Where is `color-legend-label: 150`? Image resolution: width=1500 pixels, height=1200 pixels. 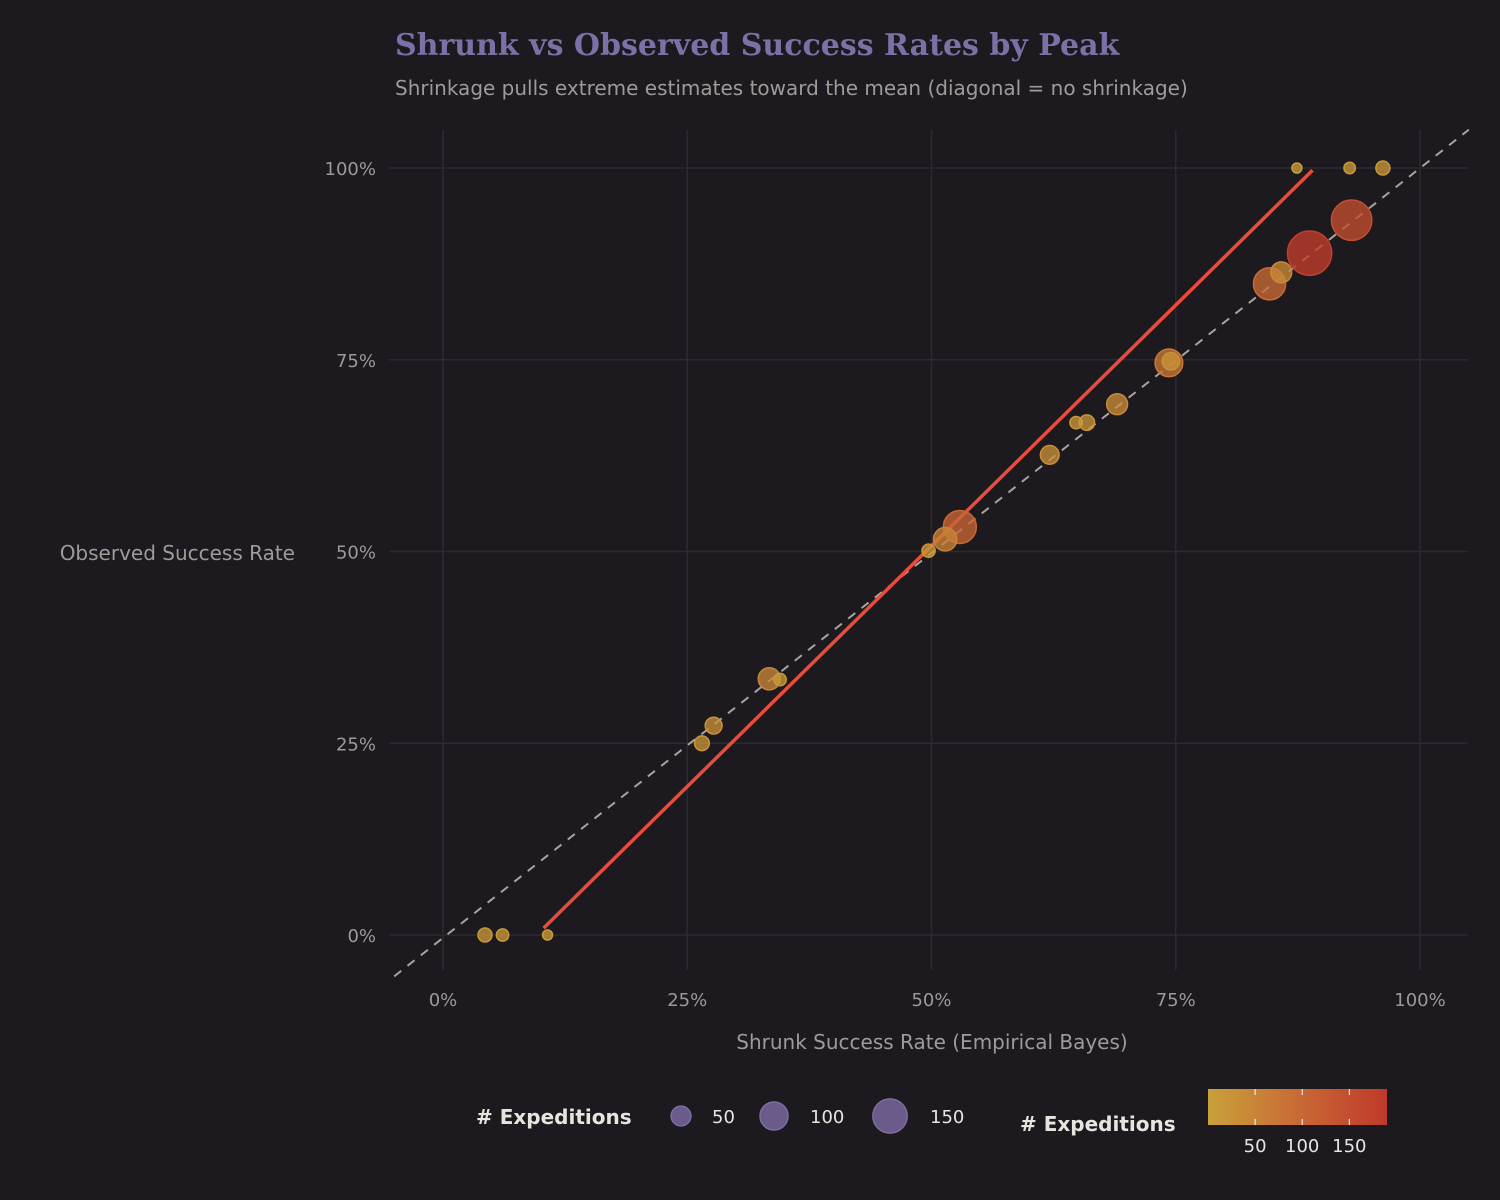
color-legend-label: 150 is located at coordinates (1349, 1146).